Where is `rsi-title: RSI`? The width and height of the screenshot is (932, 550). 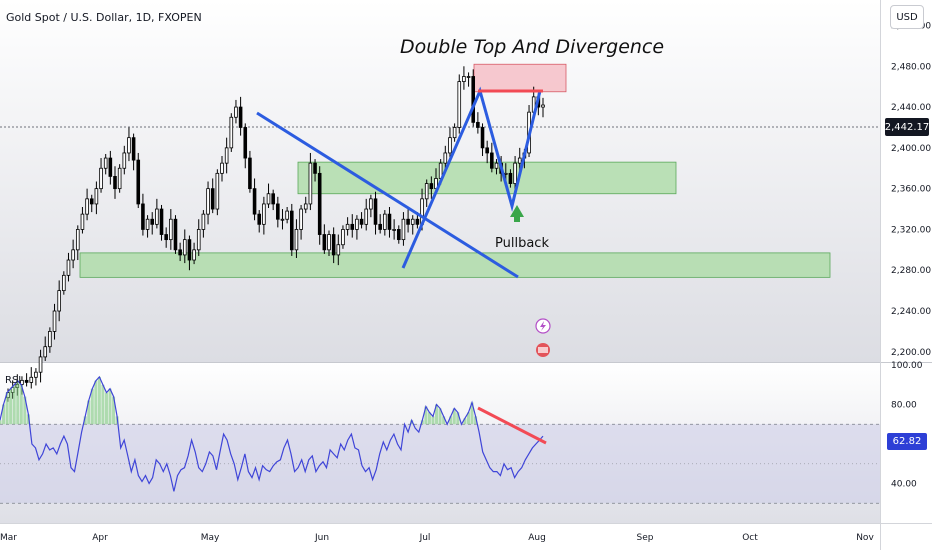
rsi-title: RSI is located at coordinates (13, 380).